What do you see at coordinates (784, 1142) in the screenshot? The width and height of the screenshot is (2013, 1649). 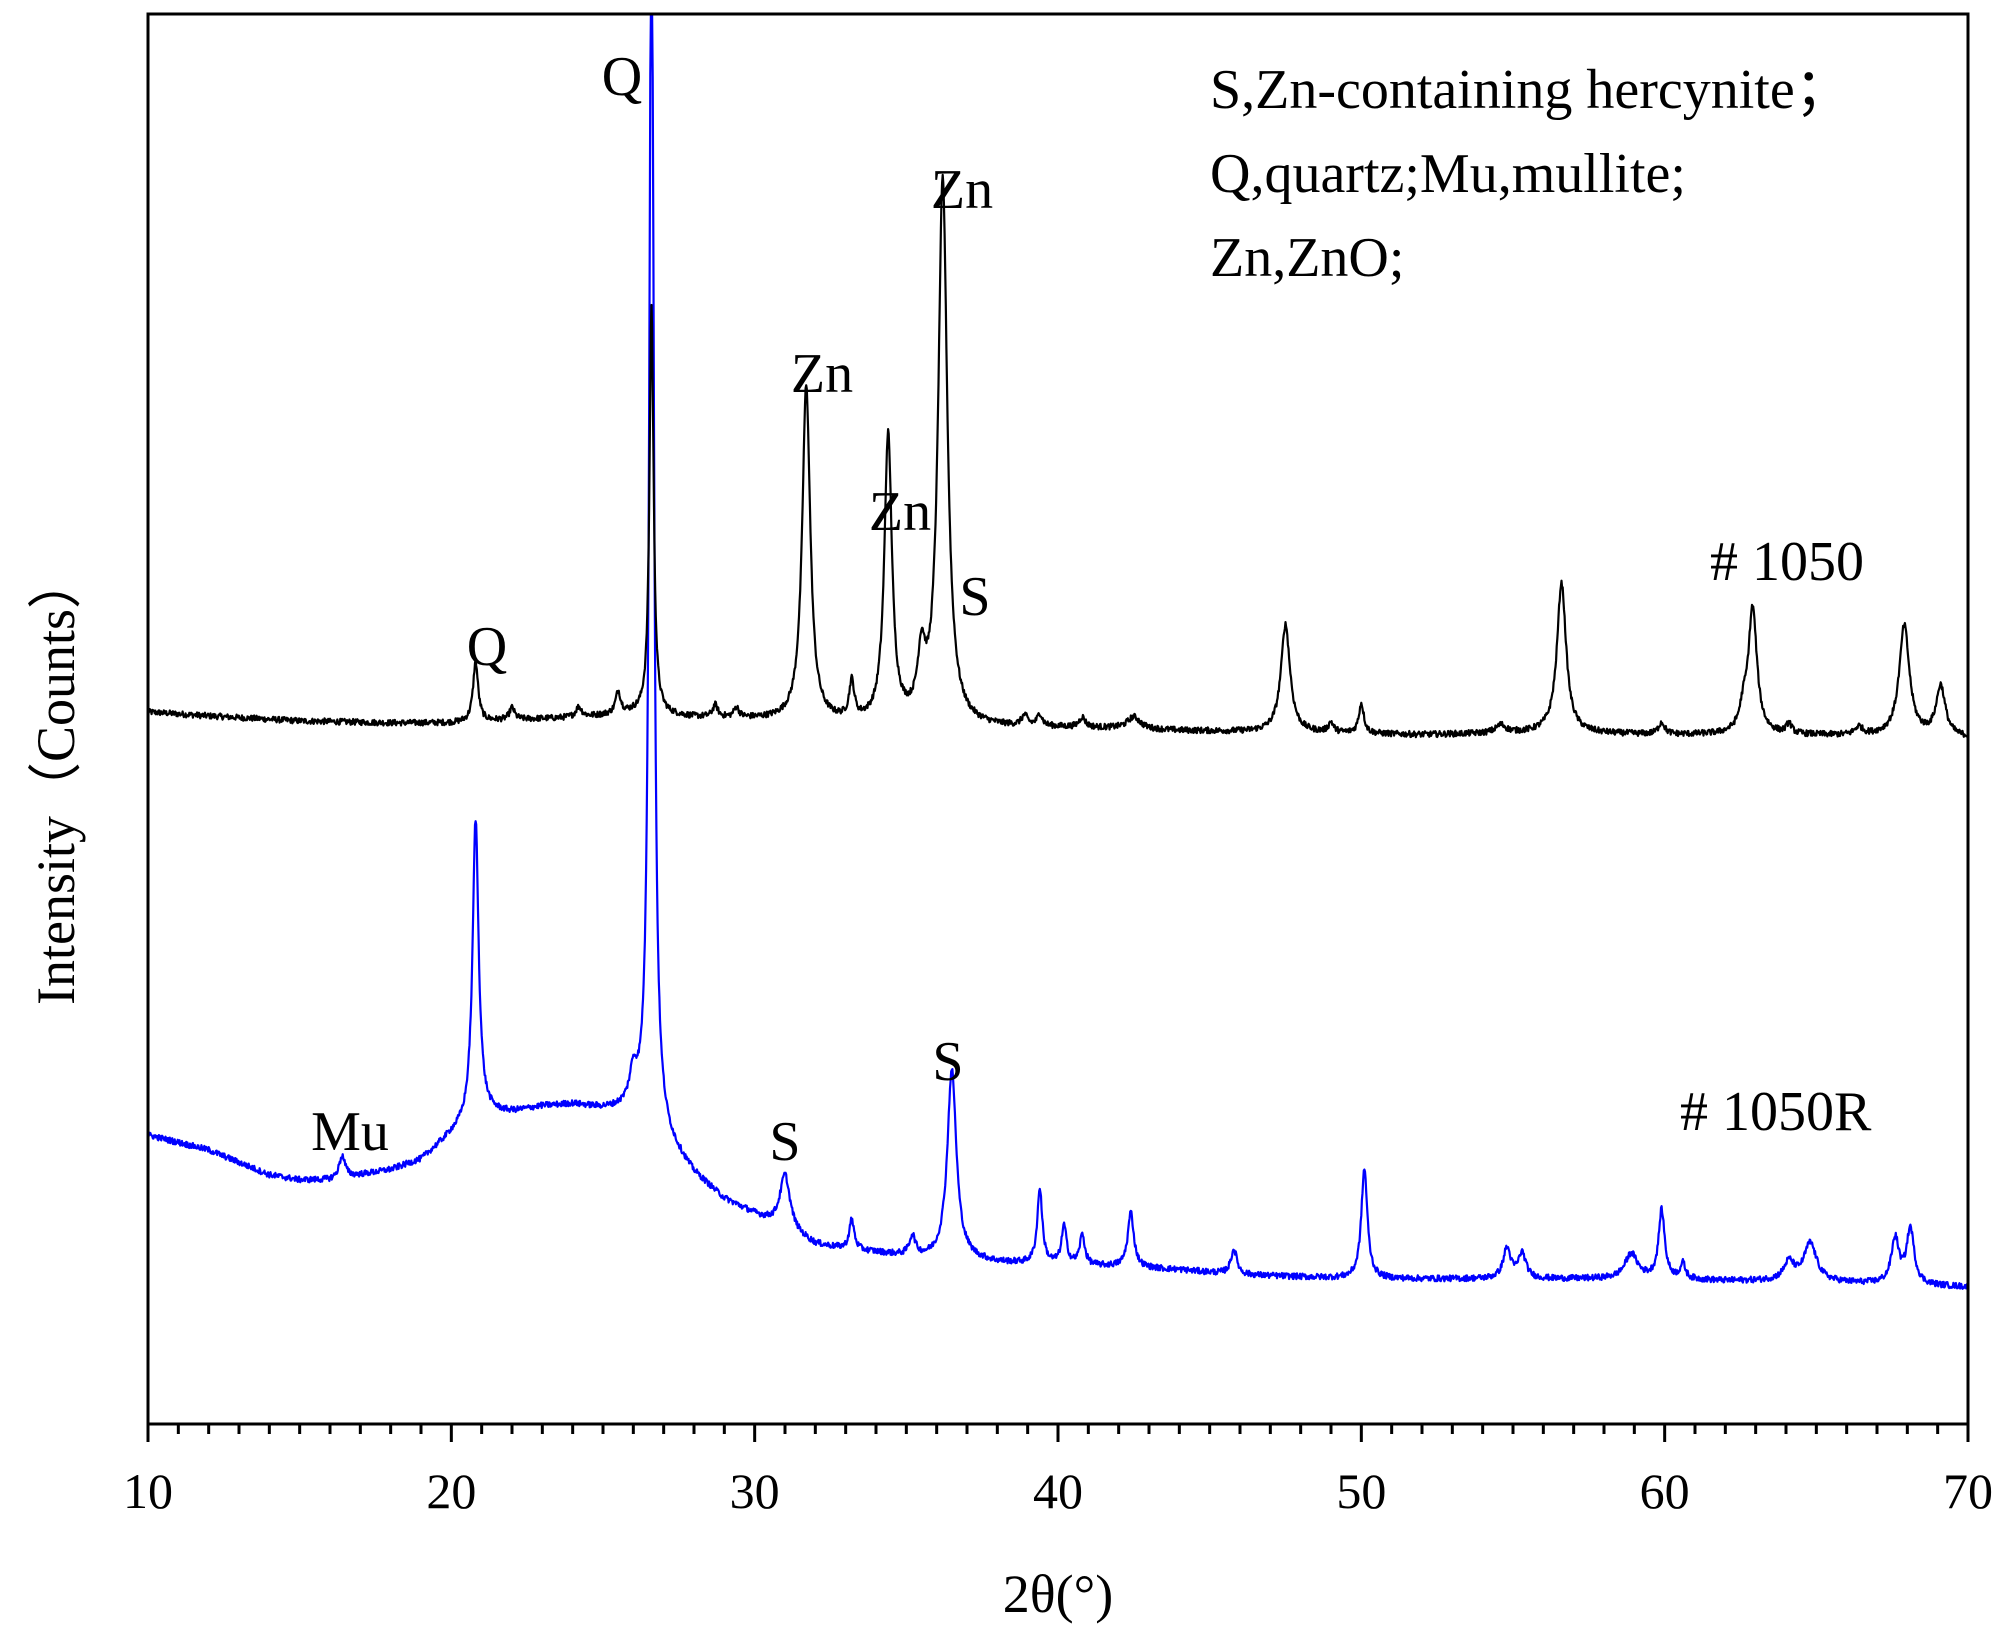 I see `peak-label-s-1: S` at bounding box center [784, 1142].